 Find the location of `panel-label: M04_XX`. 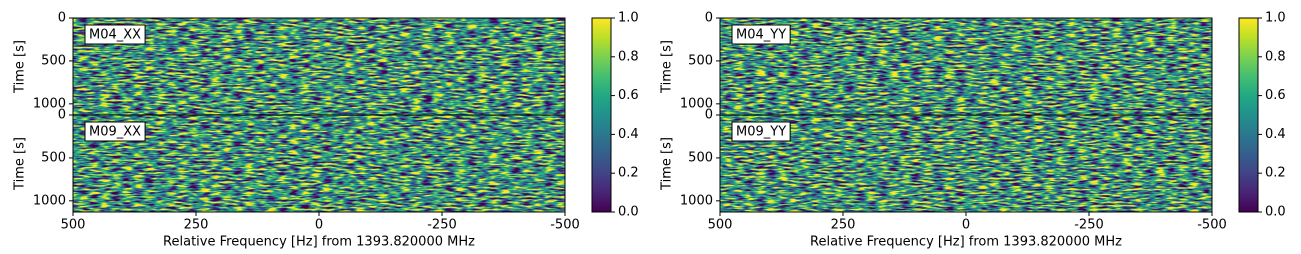

panel-label: M04_XX is located at coordinates (115, 34).